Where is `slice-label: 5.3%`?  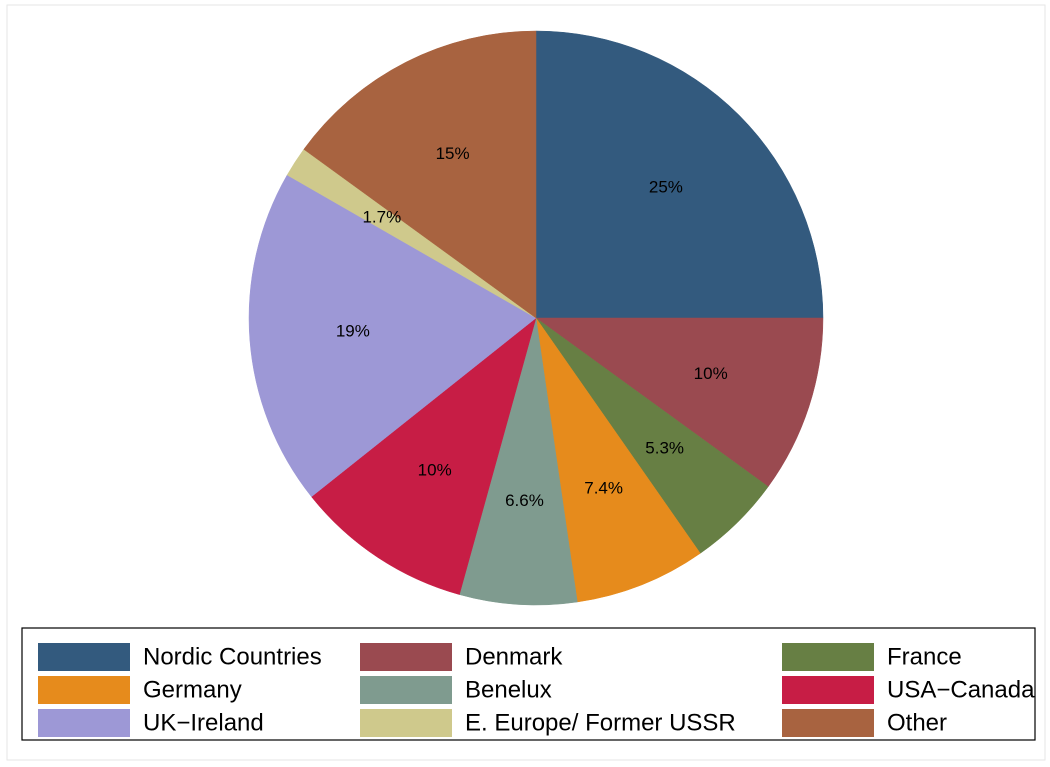 slice-label: 5.3% is located at coordinates (664, 448).